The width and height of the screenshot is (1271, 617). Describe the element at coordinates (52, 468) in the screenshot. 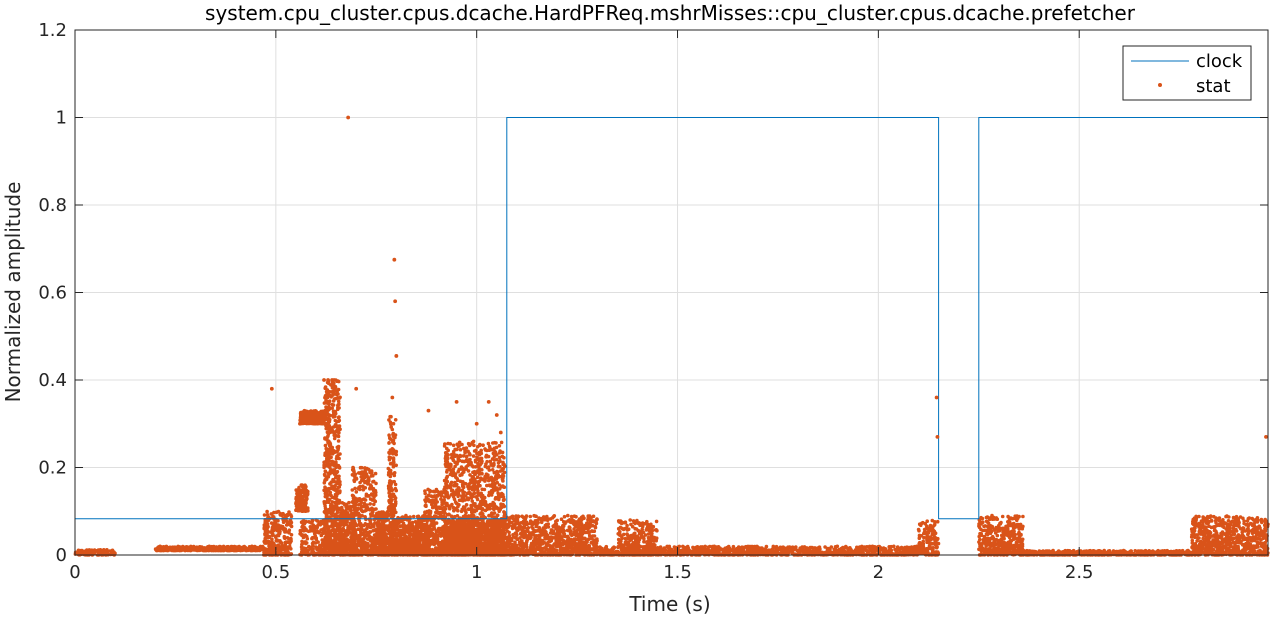

I see `y-tick-label: 0.2` at that location.